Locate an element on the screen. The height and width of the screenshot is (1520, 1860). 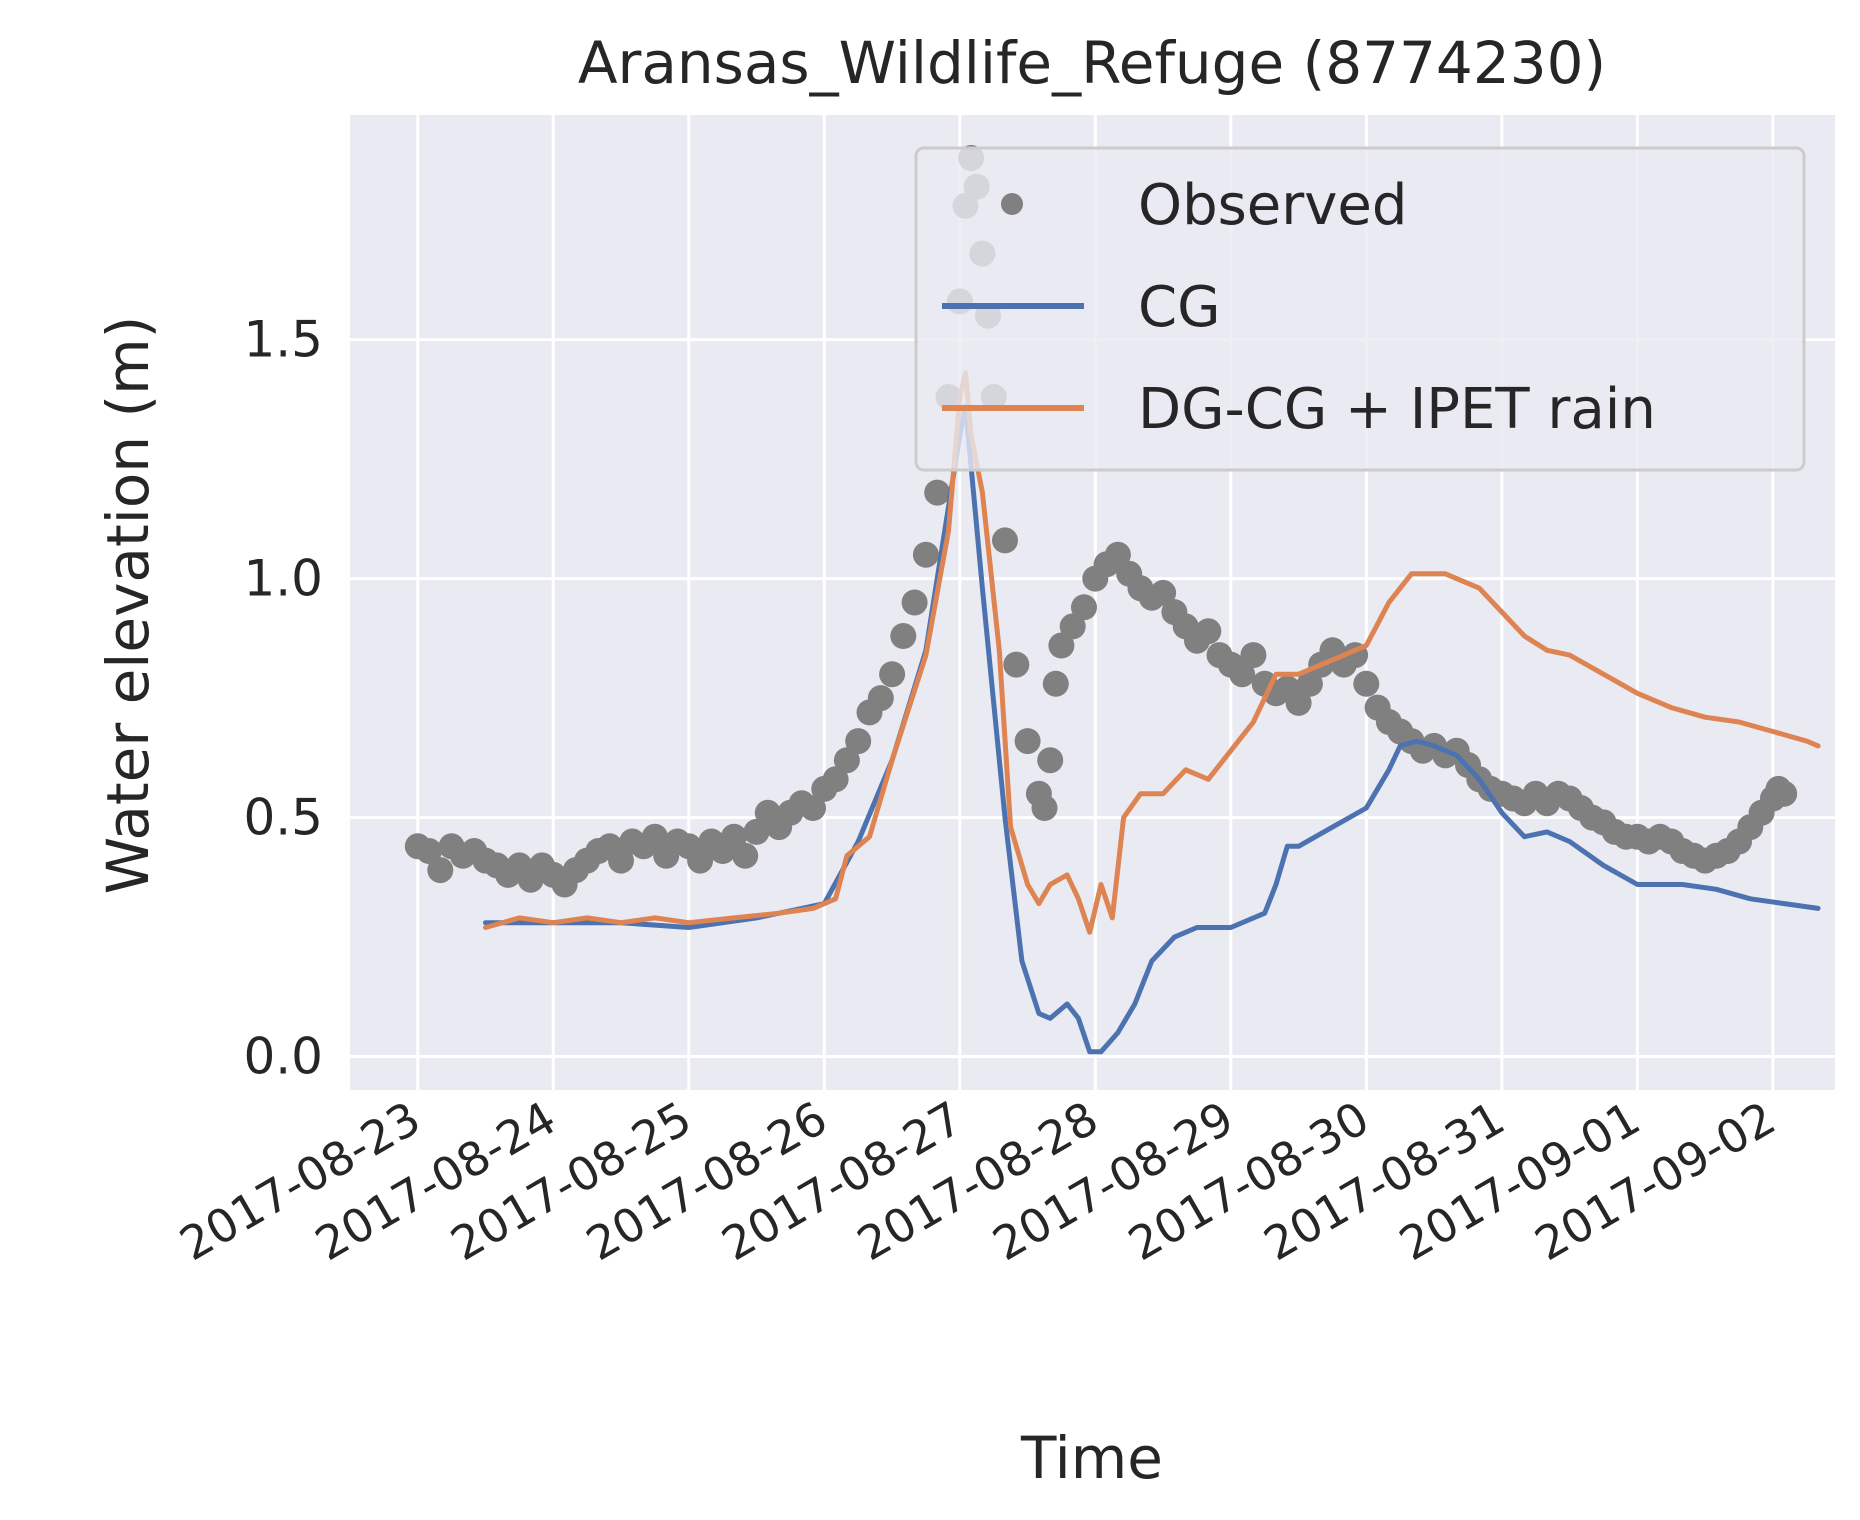
legend-box is located at coordinates (1360, 309).